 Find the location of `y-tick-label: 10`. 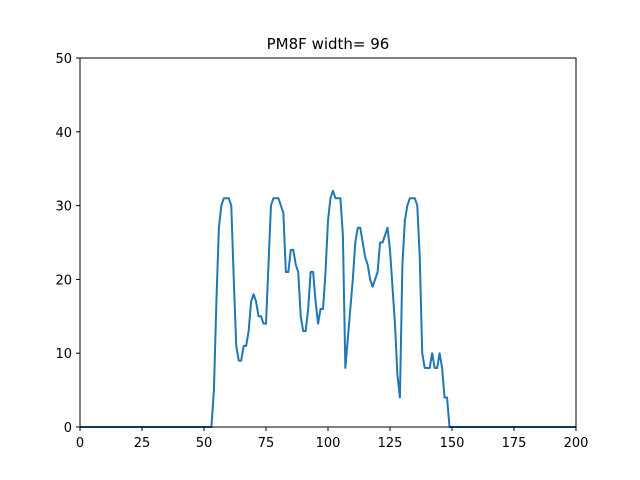

y-tick-label: 10 is located at coordinates (63, 354).